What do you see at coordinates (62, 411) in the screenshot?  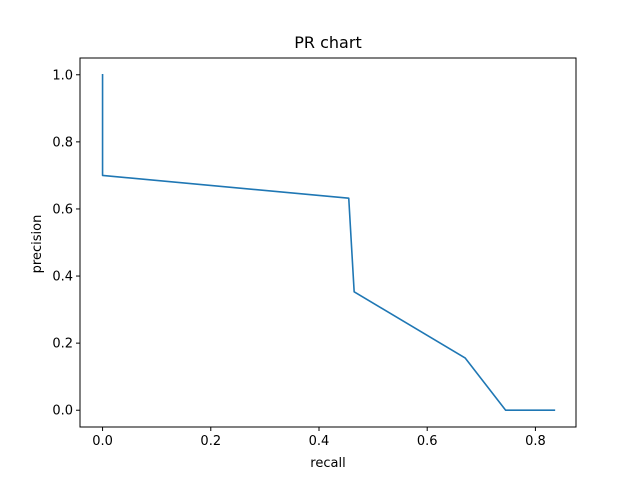 I see `y-tick-label: 0.0` at bounding box center [62, 411].